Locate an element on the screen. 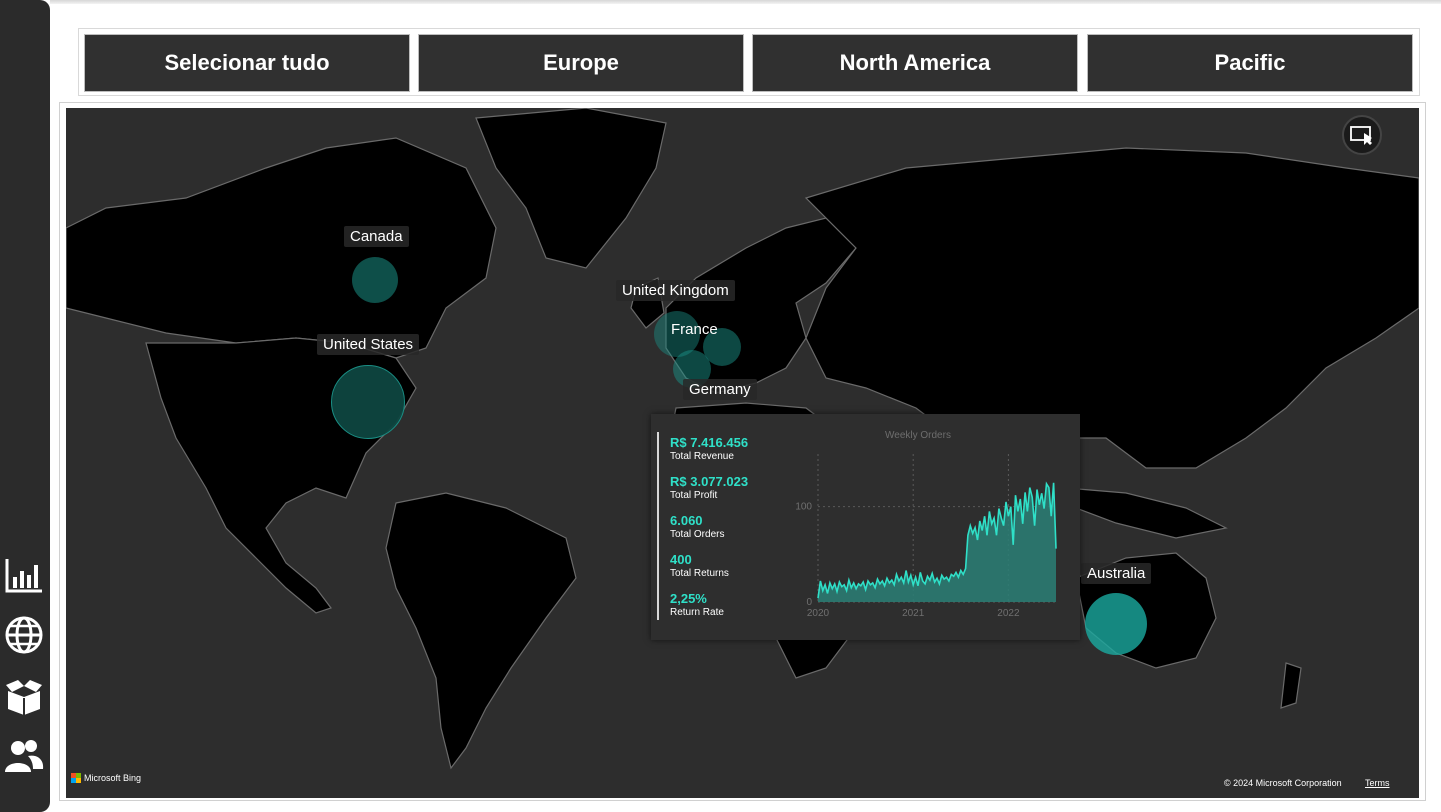  weekly-orders-chart: 0 100 2020 2021 2022 is located at coordinates (926, 536).